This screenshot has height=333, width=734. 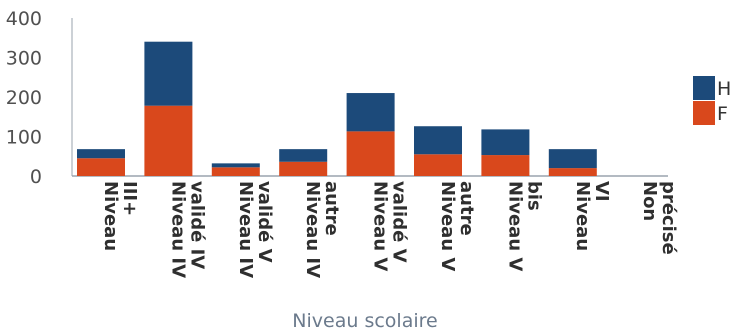 I want to click on x-tick-label-line: bis, so click(x=533, y=196).